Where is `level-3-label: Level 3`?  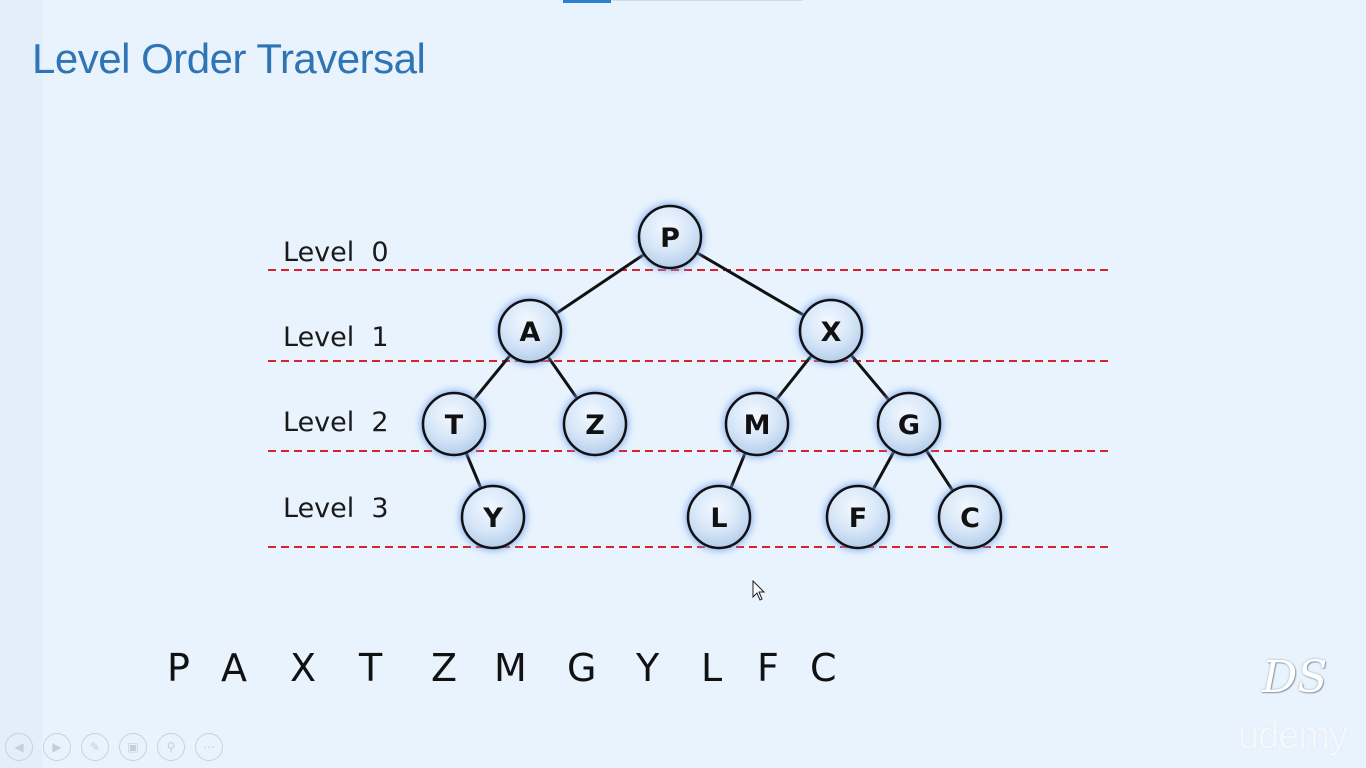 level-3-label: Level 3 is located at coordinates (336, 508).